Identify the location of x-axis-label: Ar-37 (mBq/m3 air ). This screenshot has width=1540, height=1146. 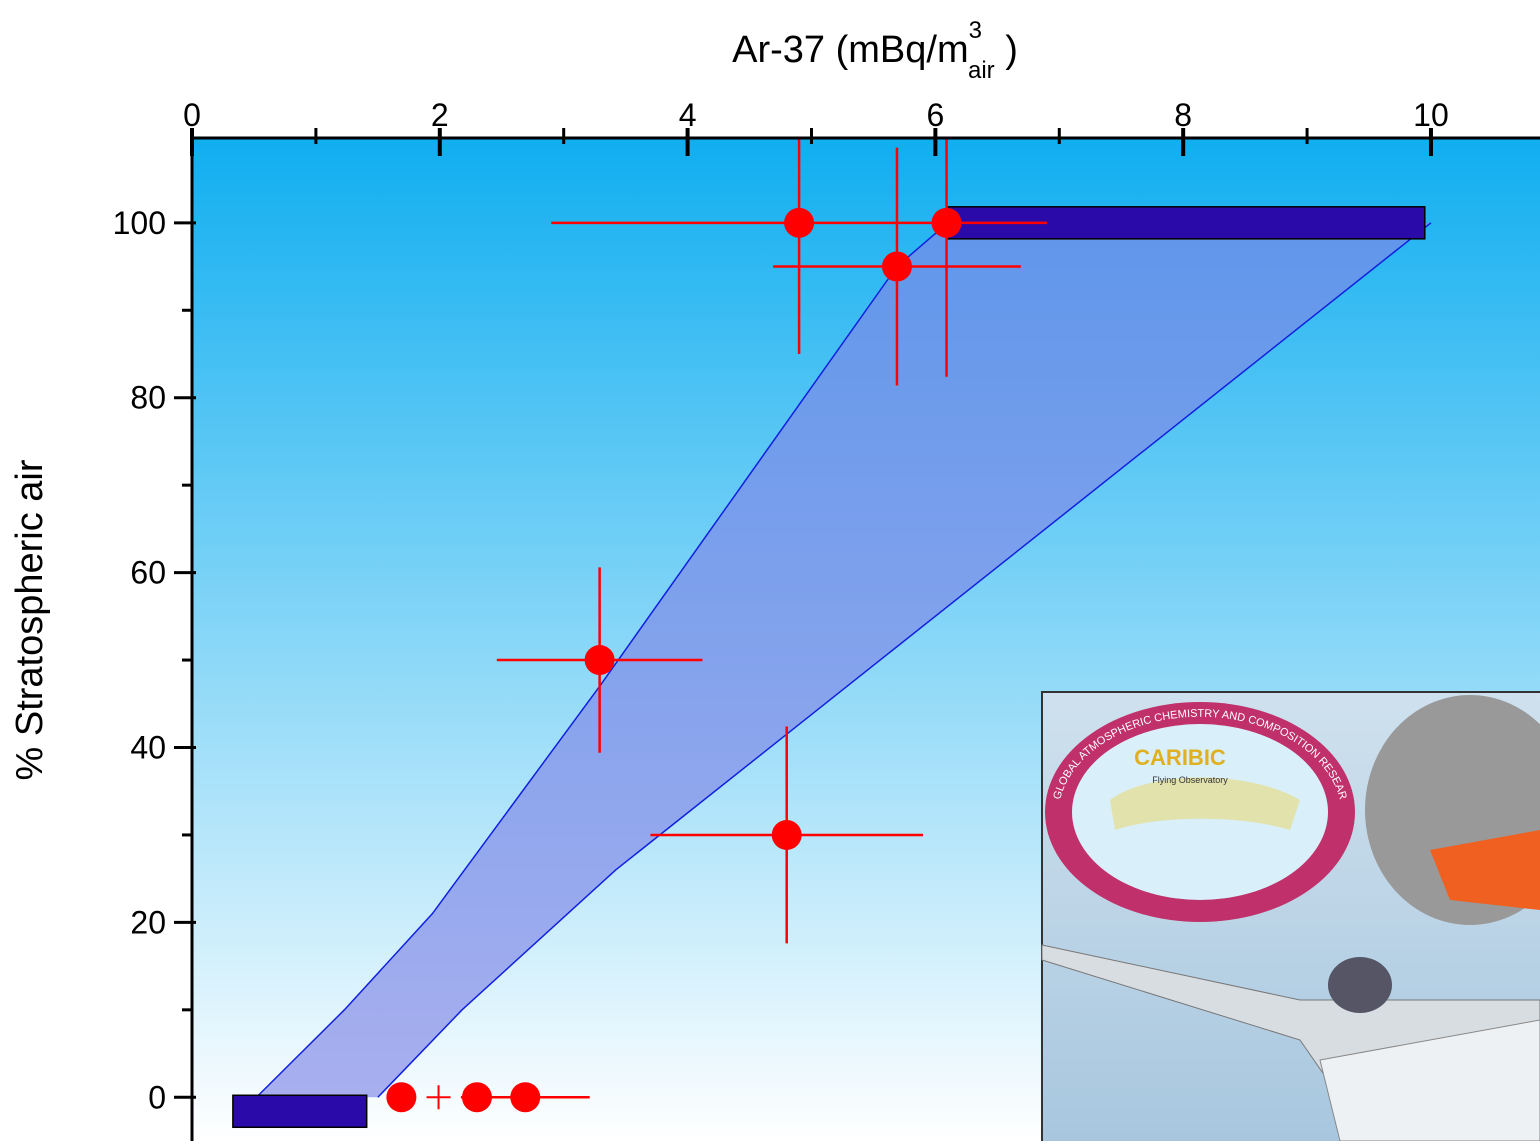
(875, 50).